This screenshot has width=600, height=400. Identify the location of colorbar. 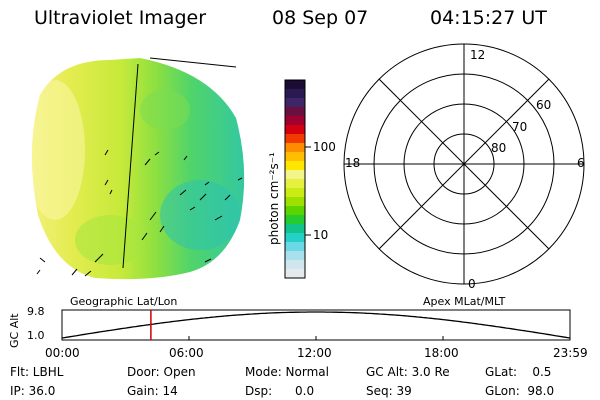
(297, 179).